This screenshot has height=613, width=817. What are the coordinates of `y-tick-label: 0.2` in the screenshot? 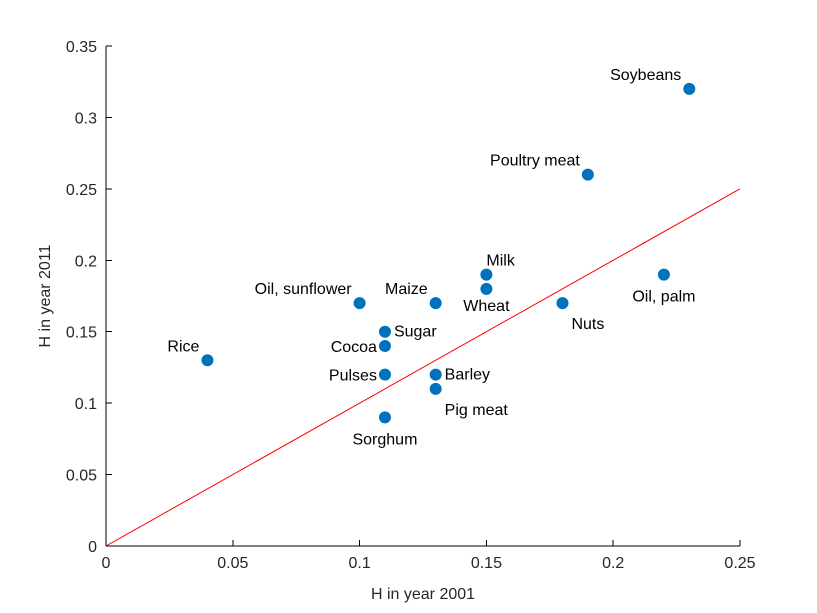 It's located at (86, 261).